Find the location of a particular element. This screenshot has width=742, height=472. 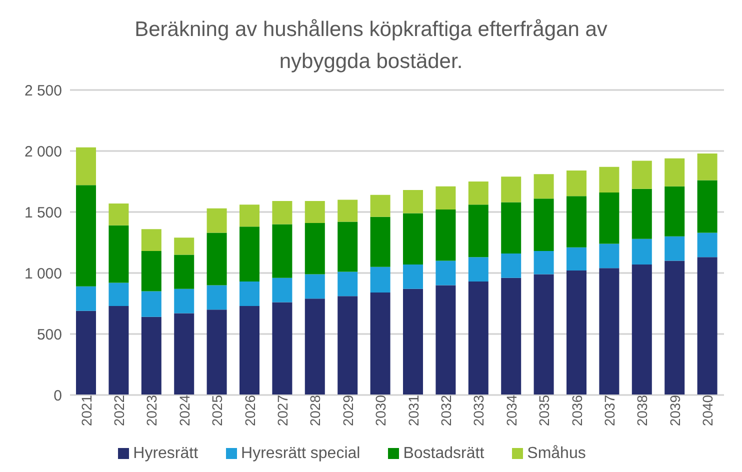

legend-label: Hyresrätt special is located at coordinates (300, 453).